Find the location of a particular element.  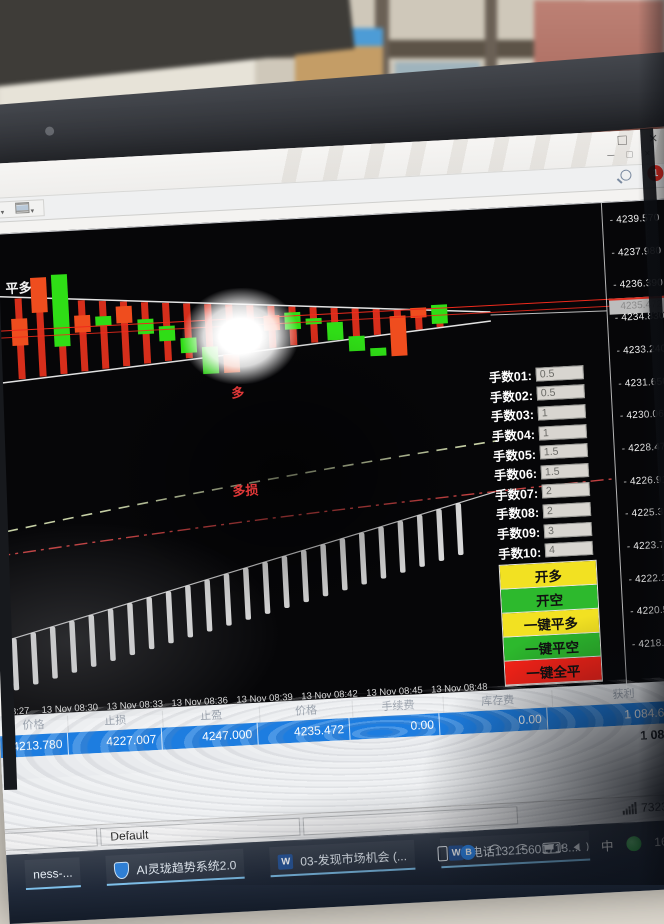

lot-input: 3 is located at coordinates (568, 529).